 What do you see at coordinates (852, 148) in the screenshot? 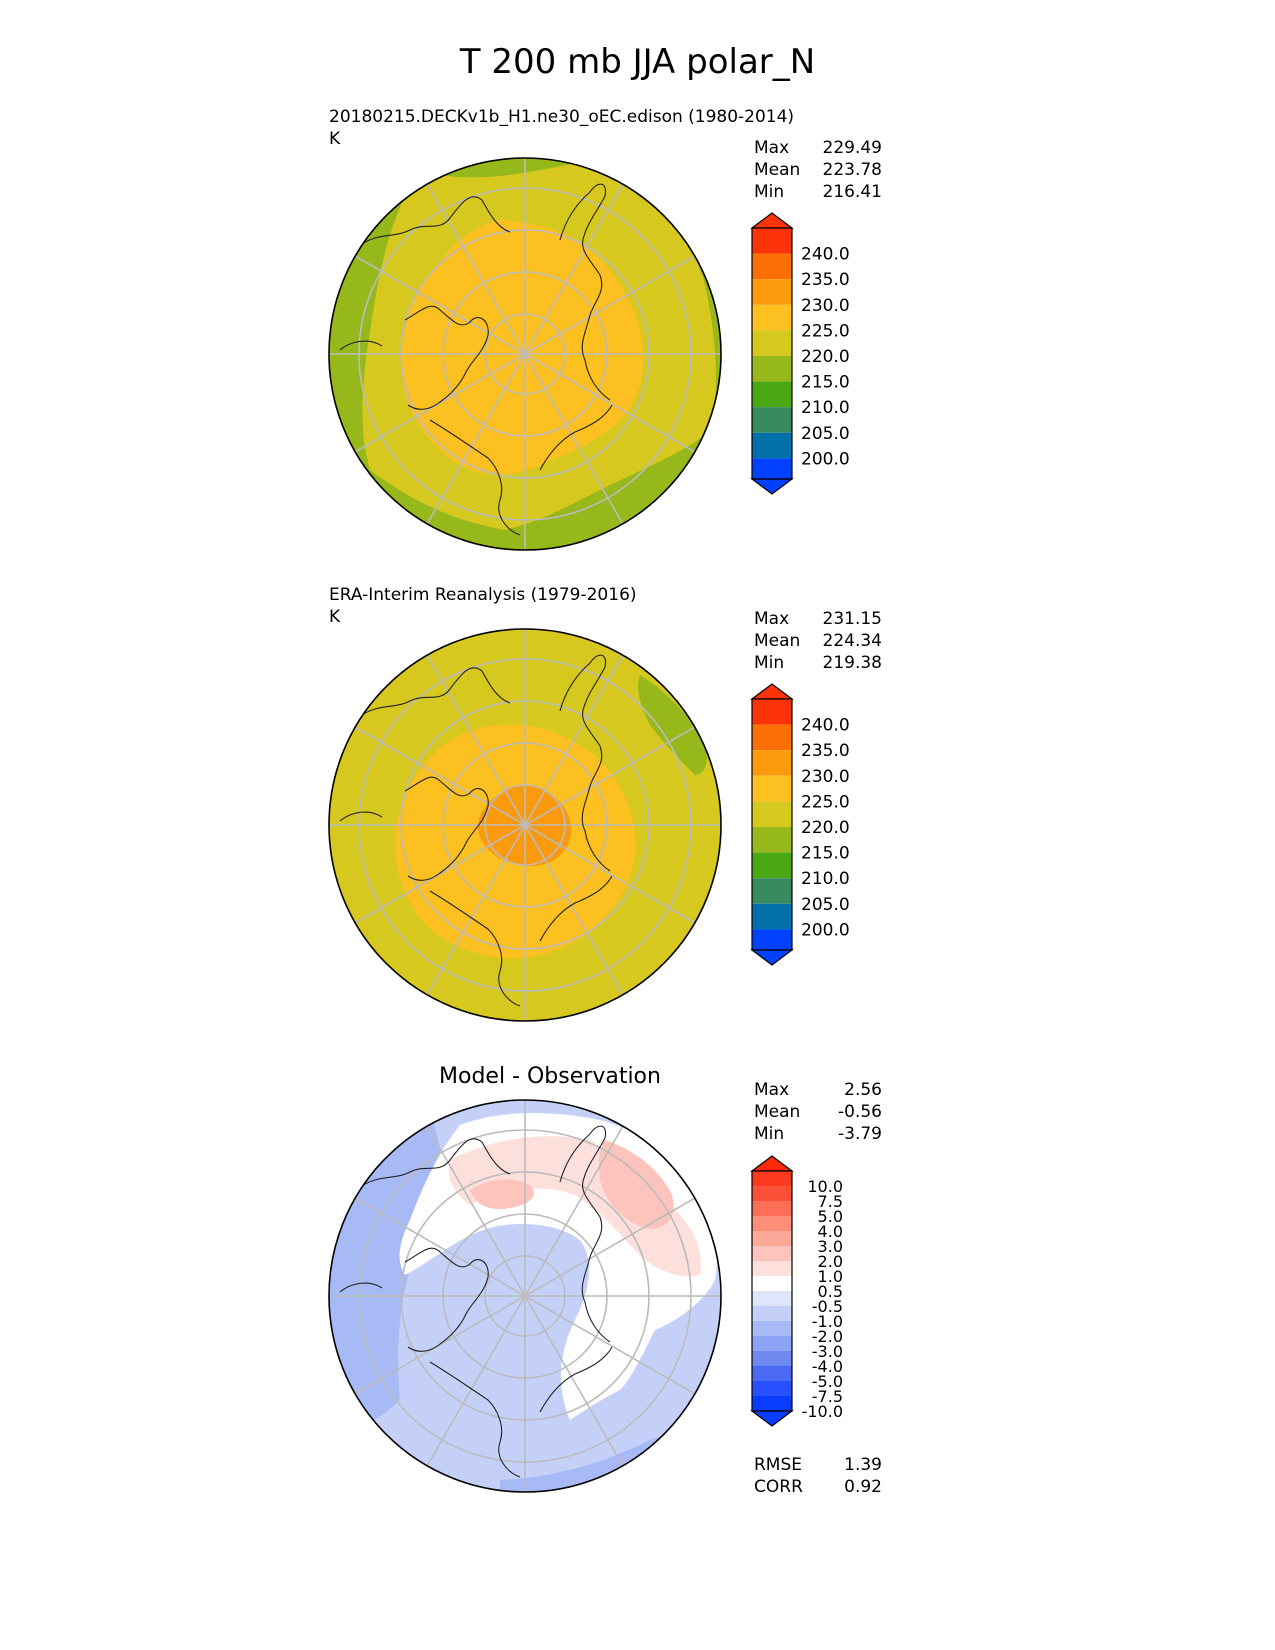
I see `stat-value: 229.49` at bounding box center [852, 148].